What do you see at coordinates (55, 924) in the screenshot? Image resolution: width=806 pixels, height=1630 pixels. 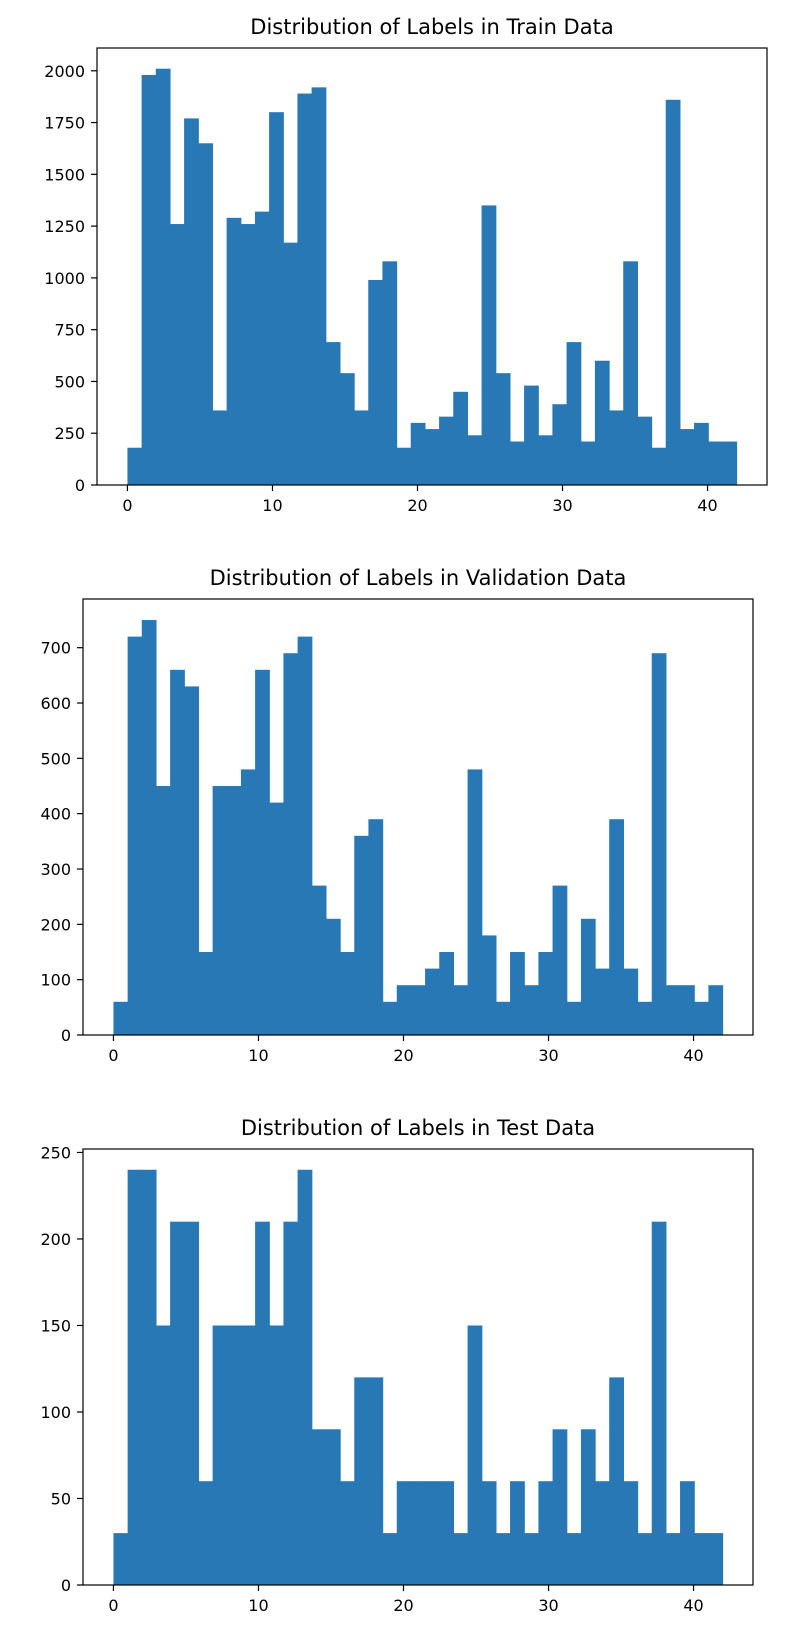 I see `y-tick-label: 200` at bounding box center [55, 924].